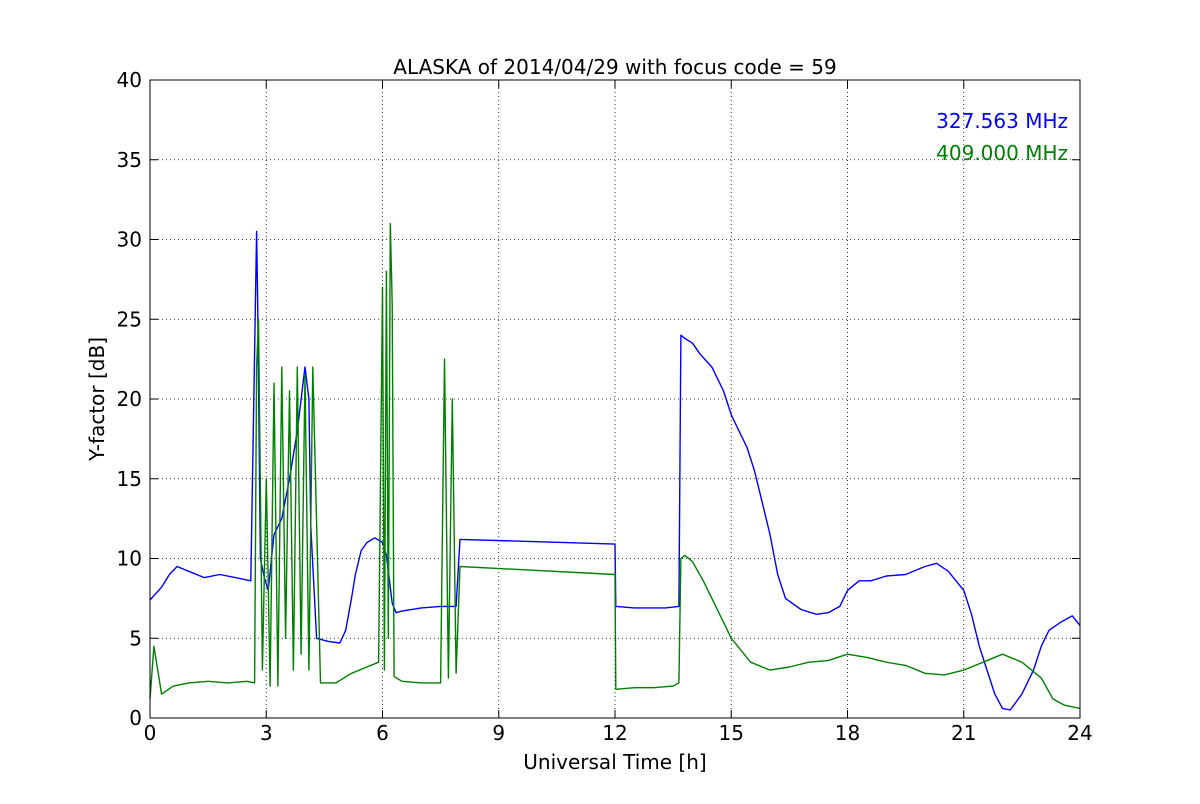 This screenshot has width=1200, height=804. What do you see at coordinates (129, 160) in the screenshot?
I see `y-tick-label: 35` at bounding box center [129, 160].